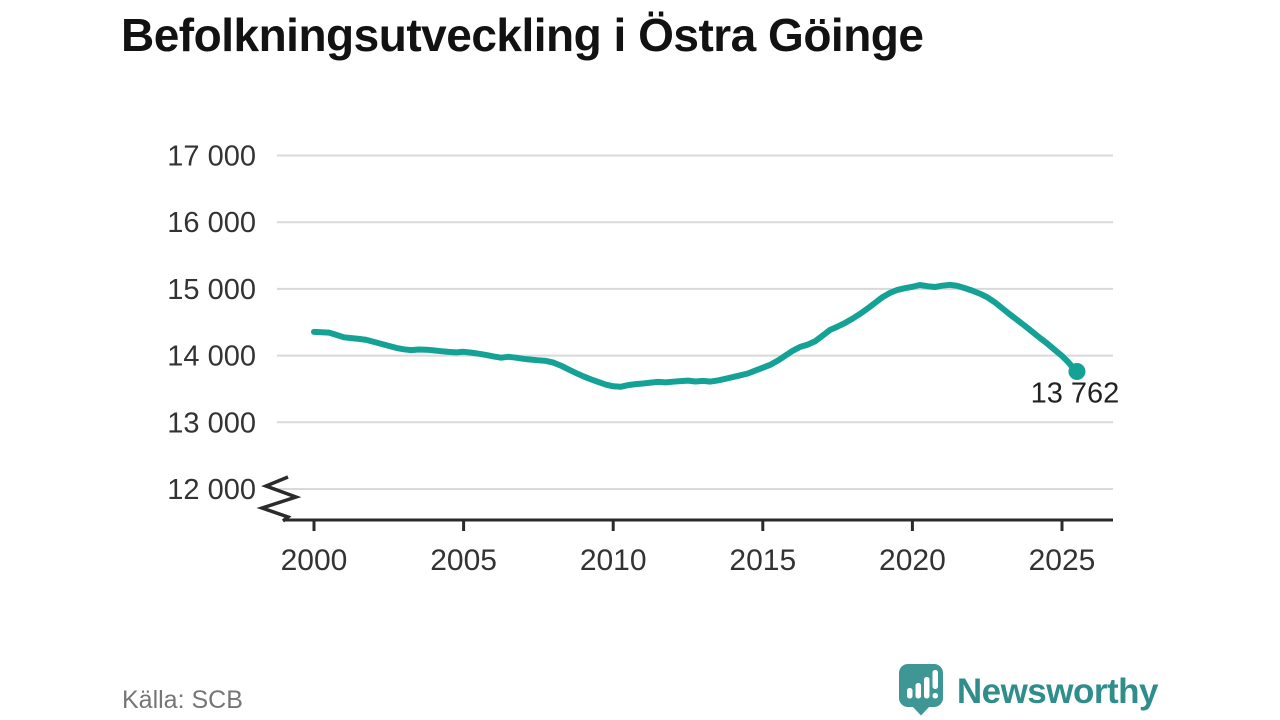  I want to click on x-tick-label: 2025, so click(1062, 560).